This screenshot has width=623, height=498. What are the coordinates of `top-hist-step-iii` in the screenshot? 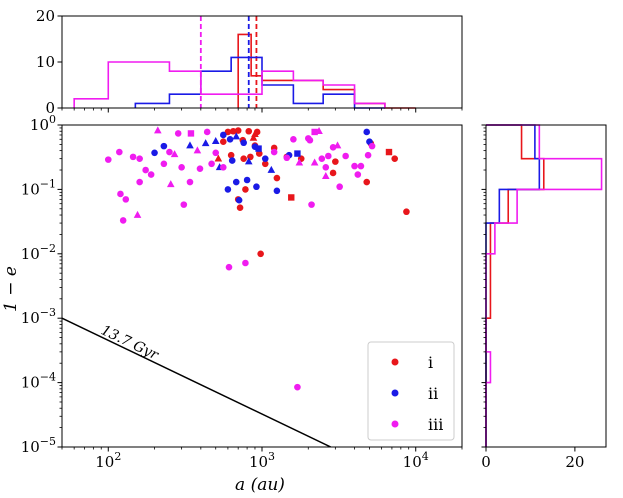 It's located at (229, 84).